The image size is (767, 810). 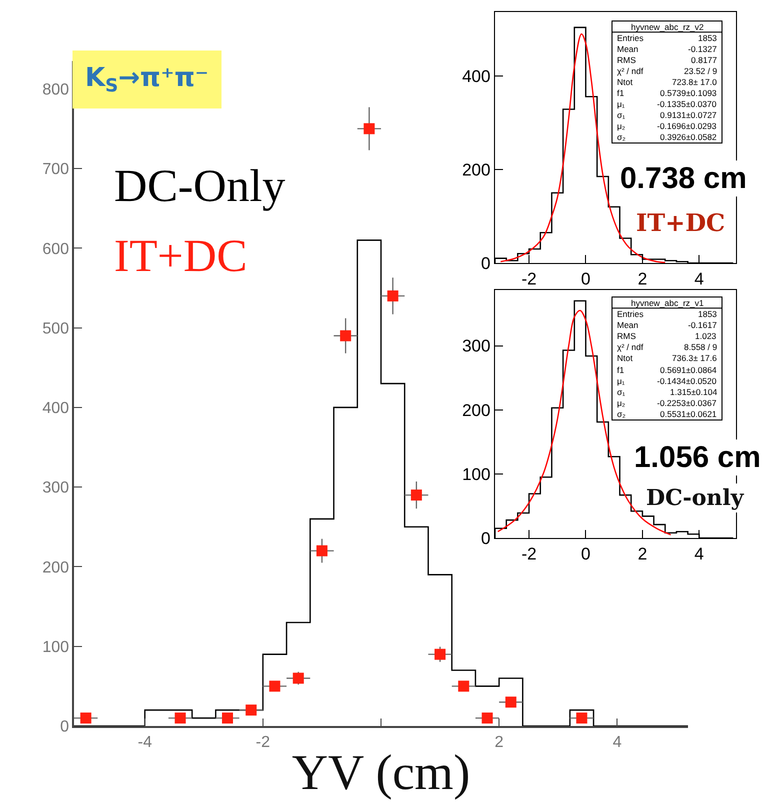 What do you see at coordinates (683, 178) in the screenshot?
I see `annotation: 0.738 cm` at bounding box center [683, 178].